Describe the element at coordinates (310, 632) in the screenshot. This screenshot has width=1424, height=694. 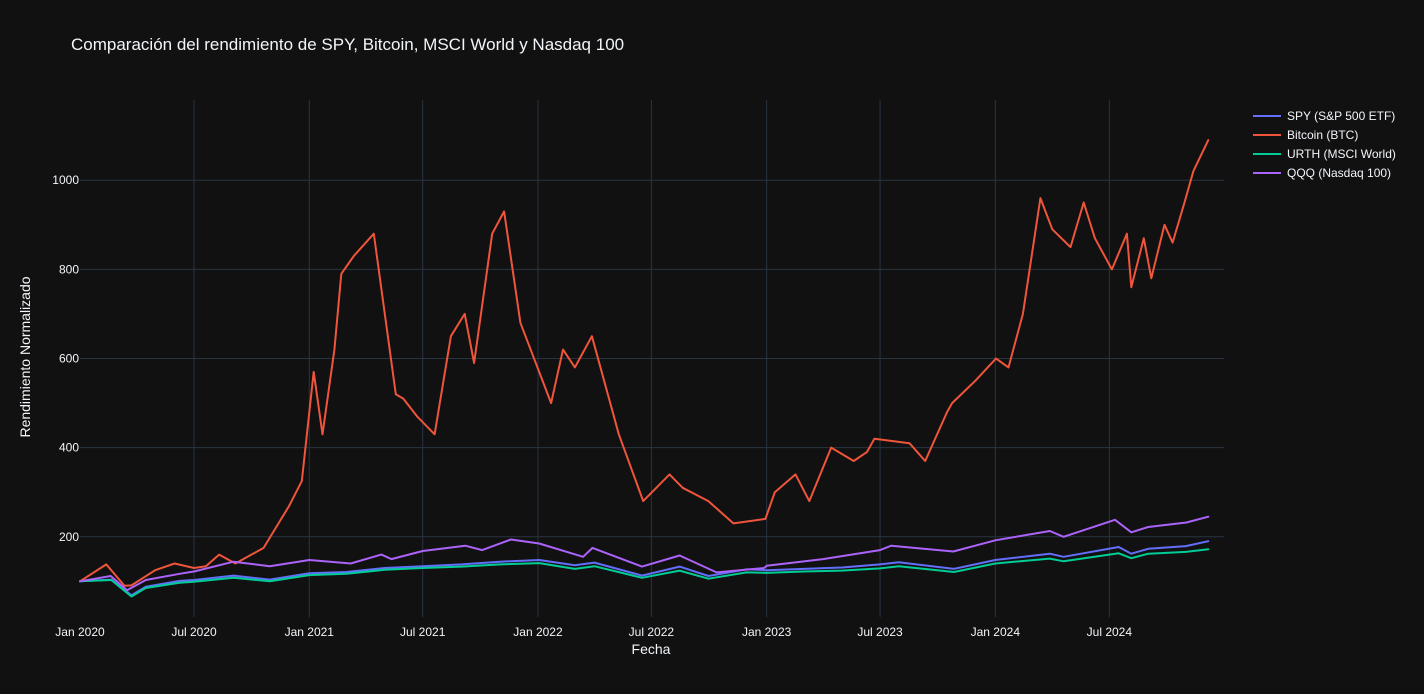
I see `x-tick-label: Jan 2021` at that location.